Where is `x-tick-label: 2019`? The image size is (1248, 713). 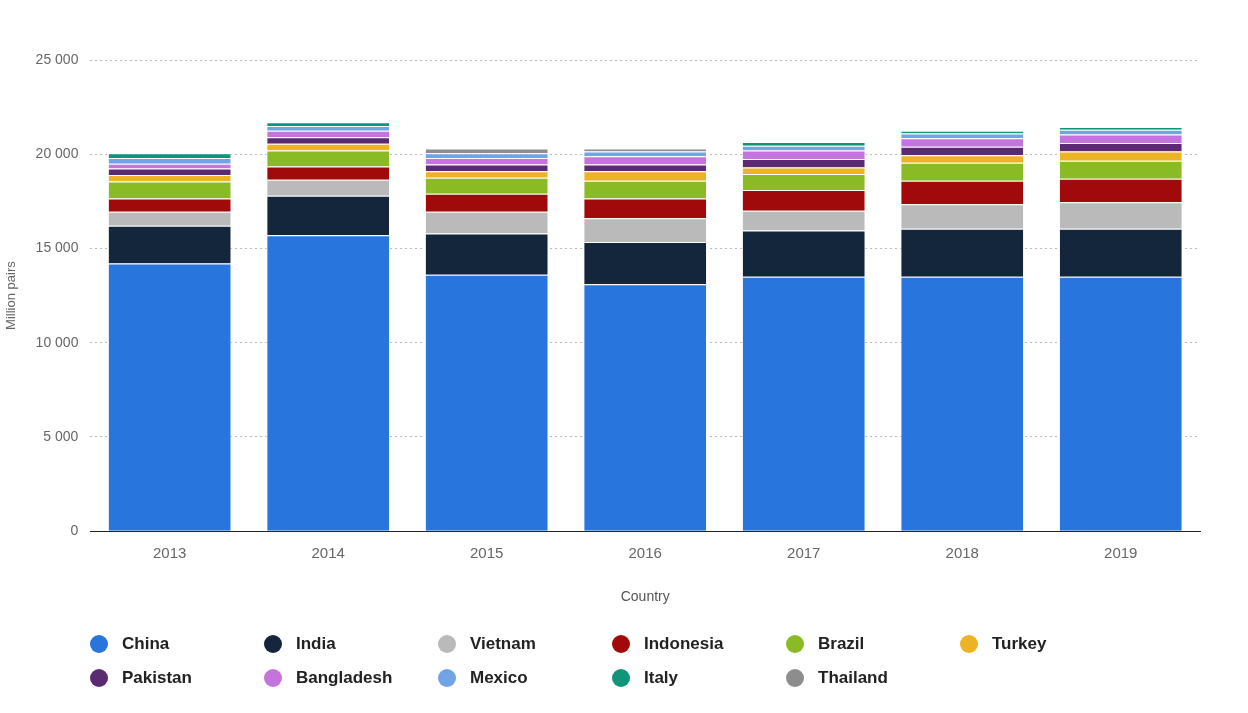
x-tick-label: 2019 is located at coordinates (1121, 553).